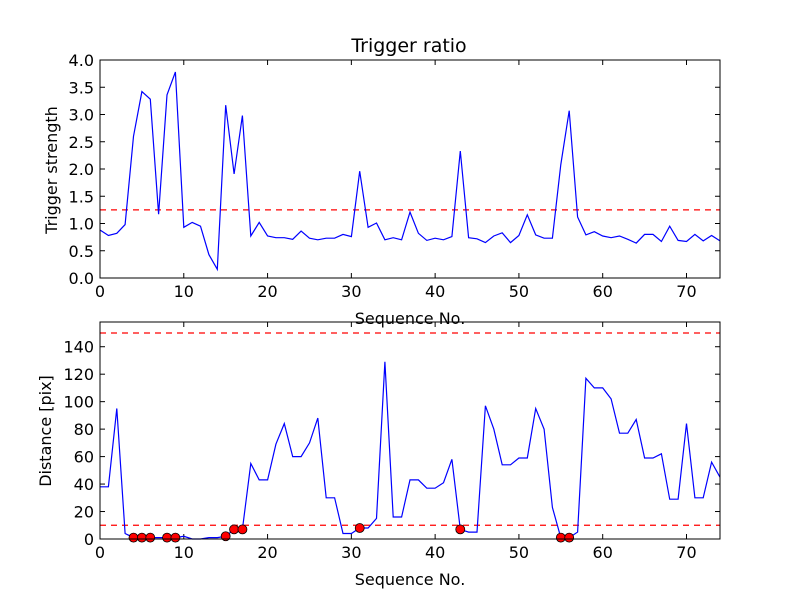 Image resolution: width=800 pixels, height=600 pixels. What do you see at coordinates (81, 115) in the screenshot?
I see `y-tick-label: 3.0` at bounding box center [81, 115].